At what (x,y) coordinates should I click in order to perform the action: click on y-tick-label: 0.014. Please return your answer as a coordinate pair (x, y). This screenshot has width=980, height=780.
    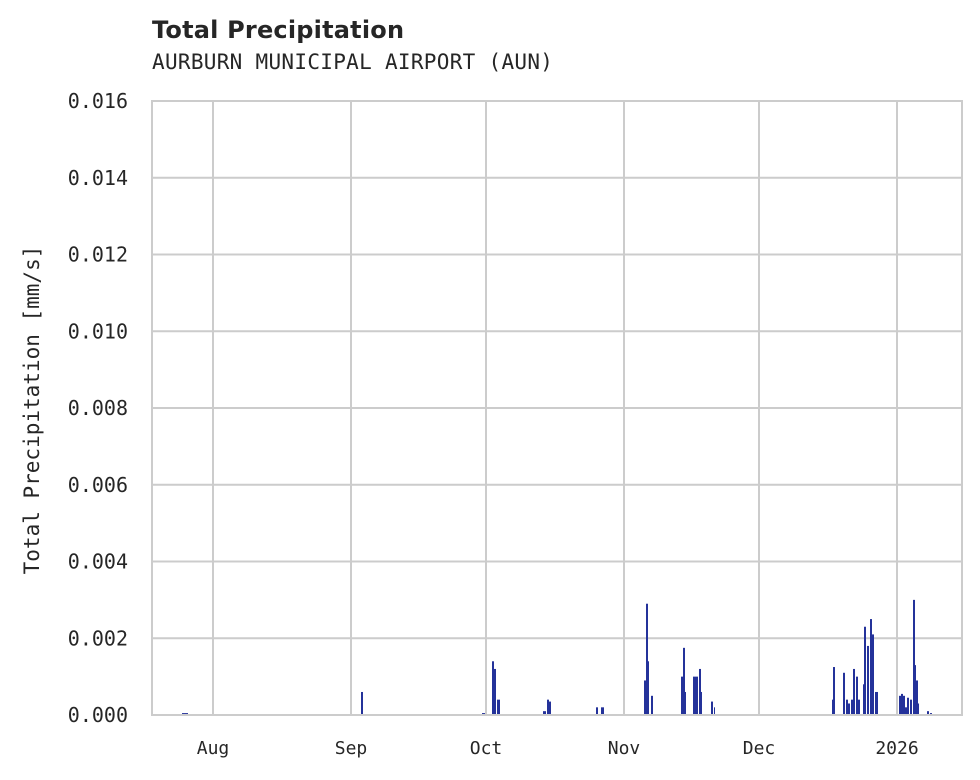
    Looking at the image, I should click on (98, 178).